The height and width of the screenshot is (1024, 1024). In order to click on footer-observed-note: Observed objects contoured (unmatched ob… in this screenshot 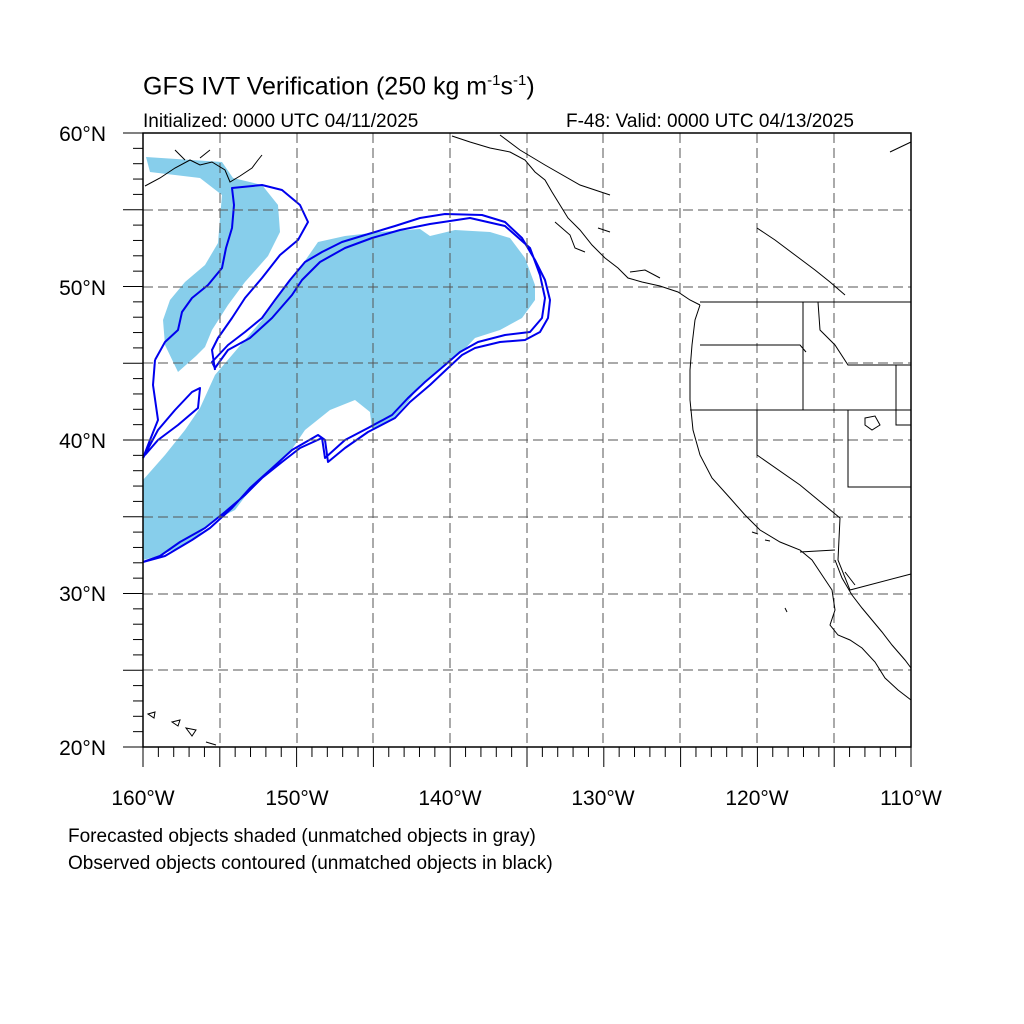, I will do `click(310, 863)`.